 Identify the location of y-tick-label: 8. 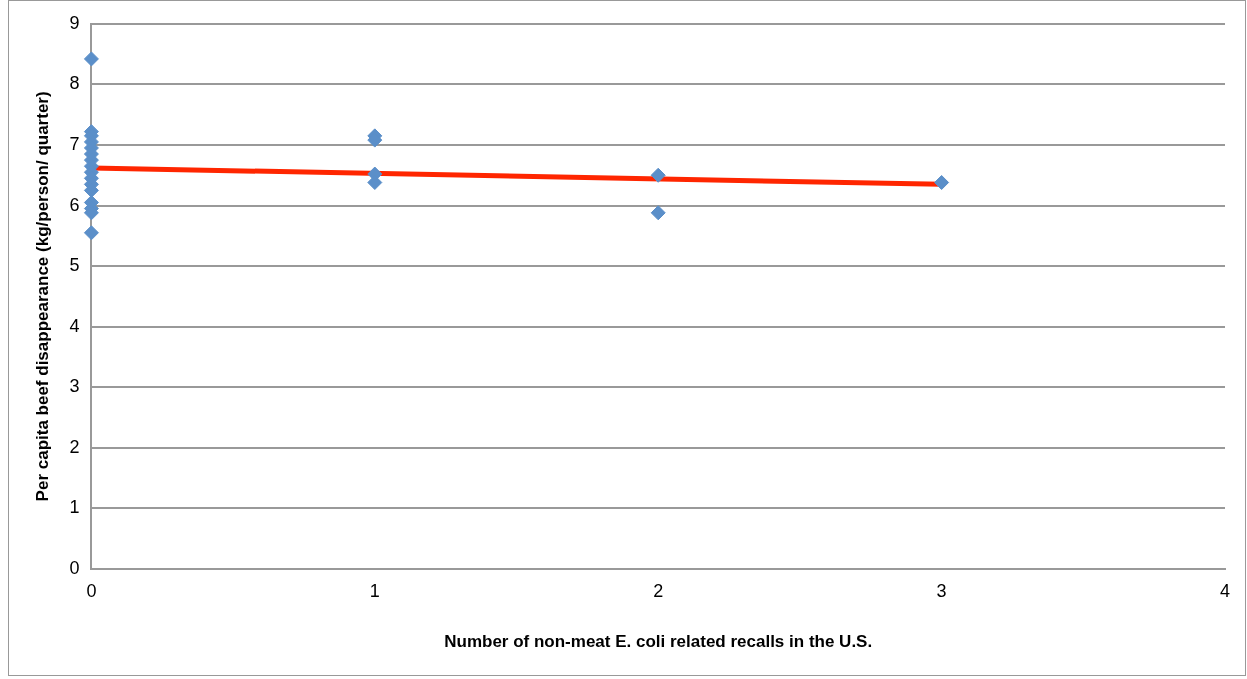
(74, 83).